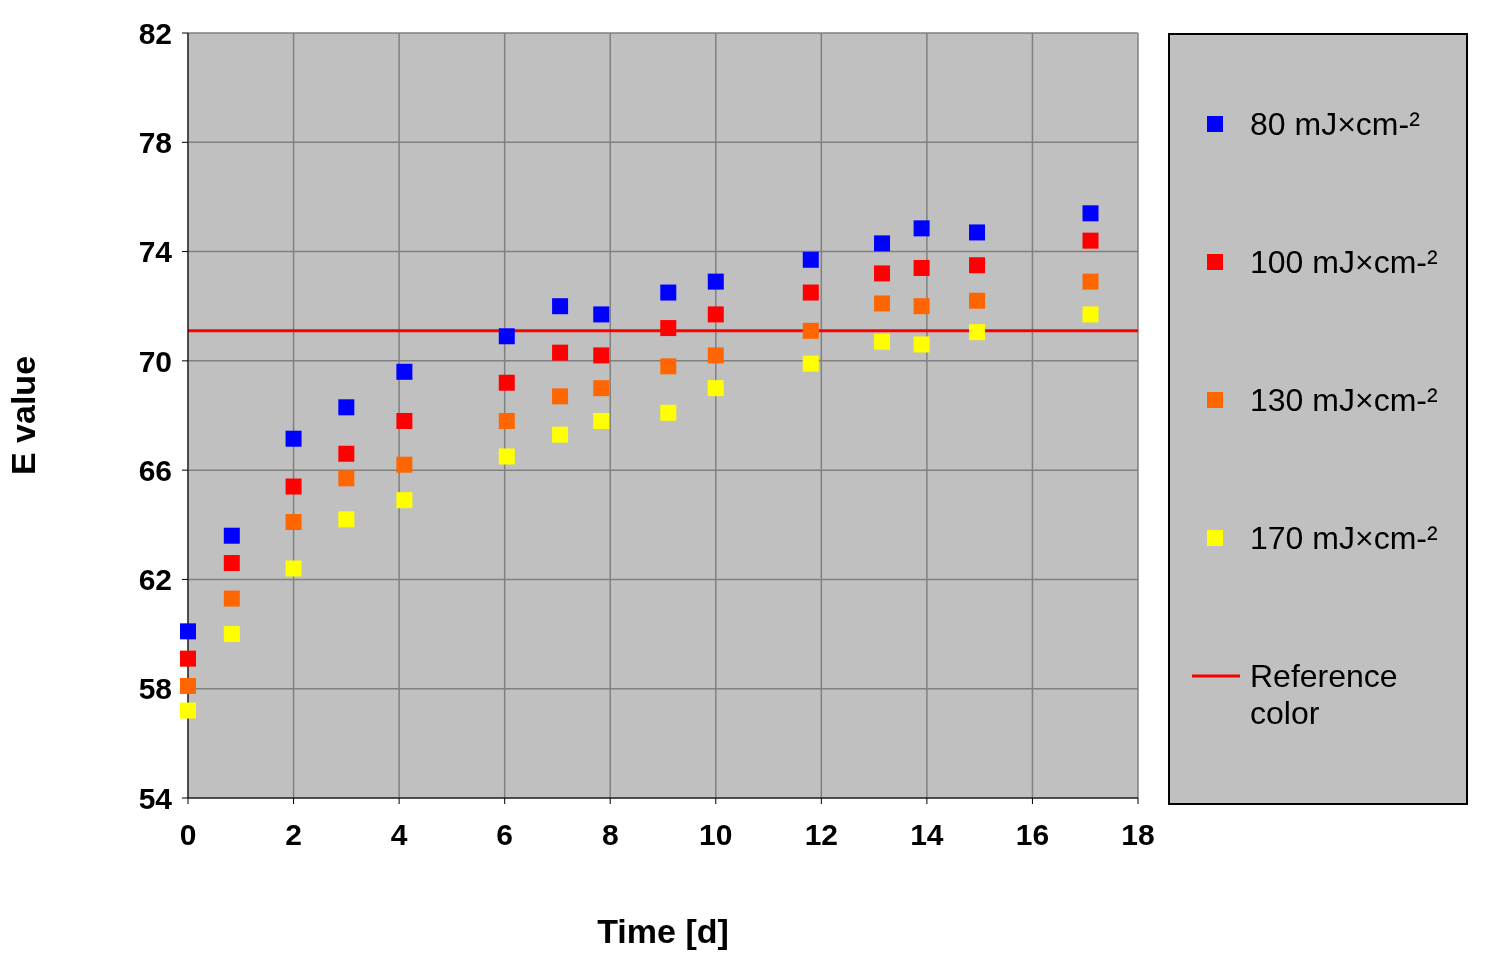 The image size is (1495, 974). Describe the element at coordinates (155, 33) in the screenshot. I see `y-tick-label: 82` at that location.